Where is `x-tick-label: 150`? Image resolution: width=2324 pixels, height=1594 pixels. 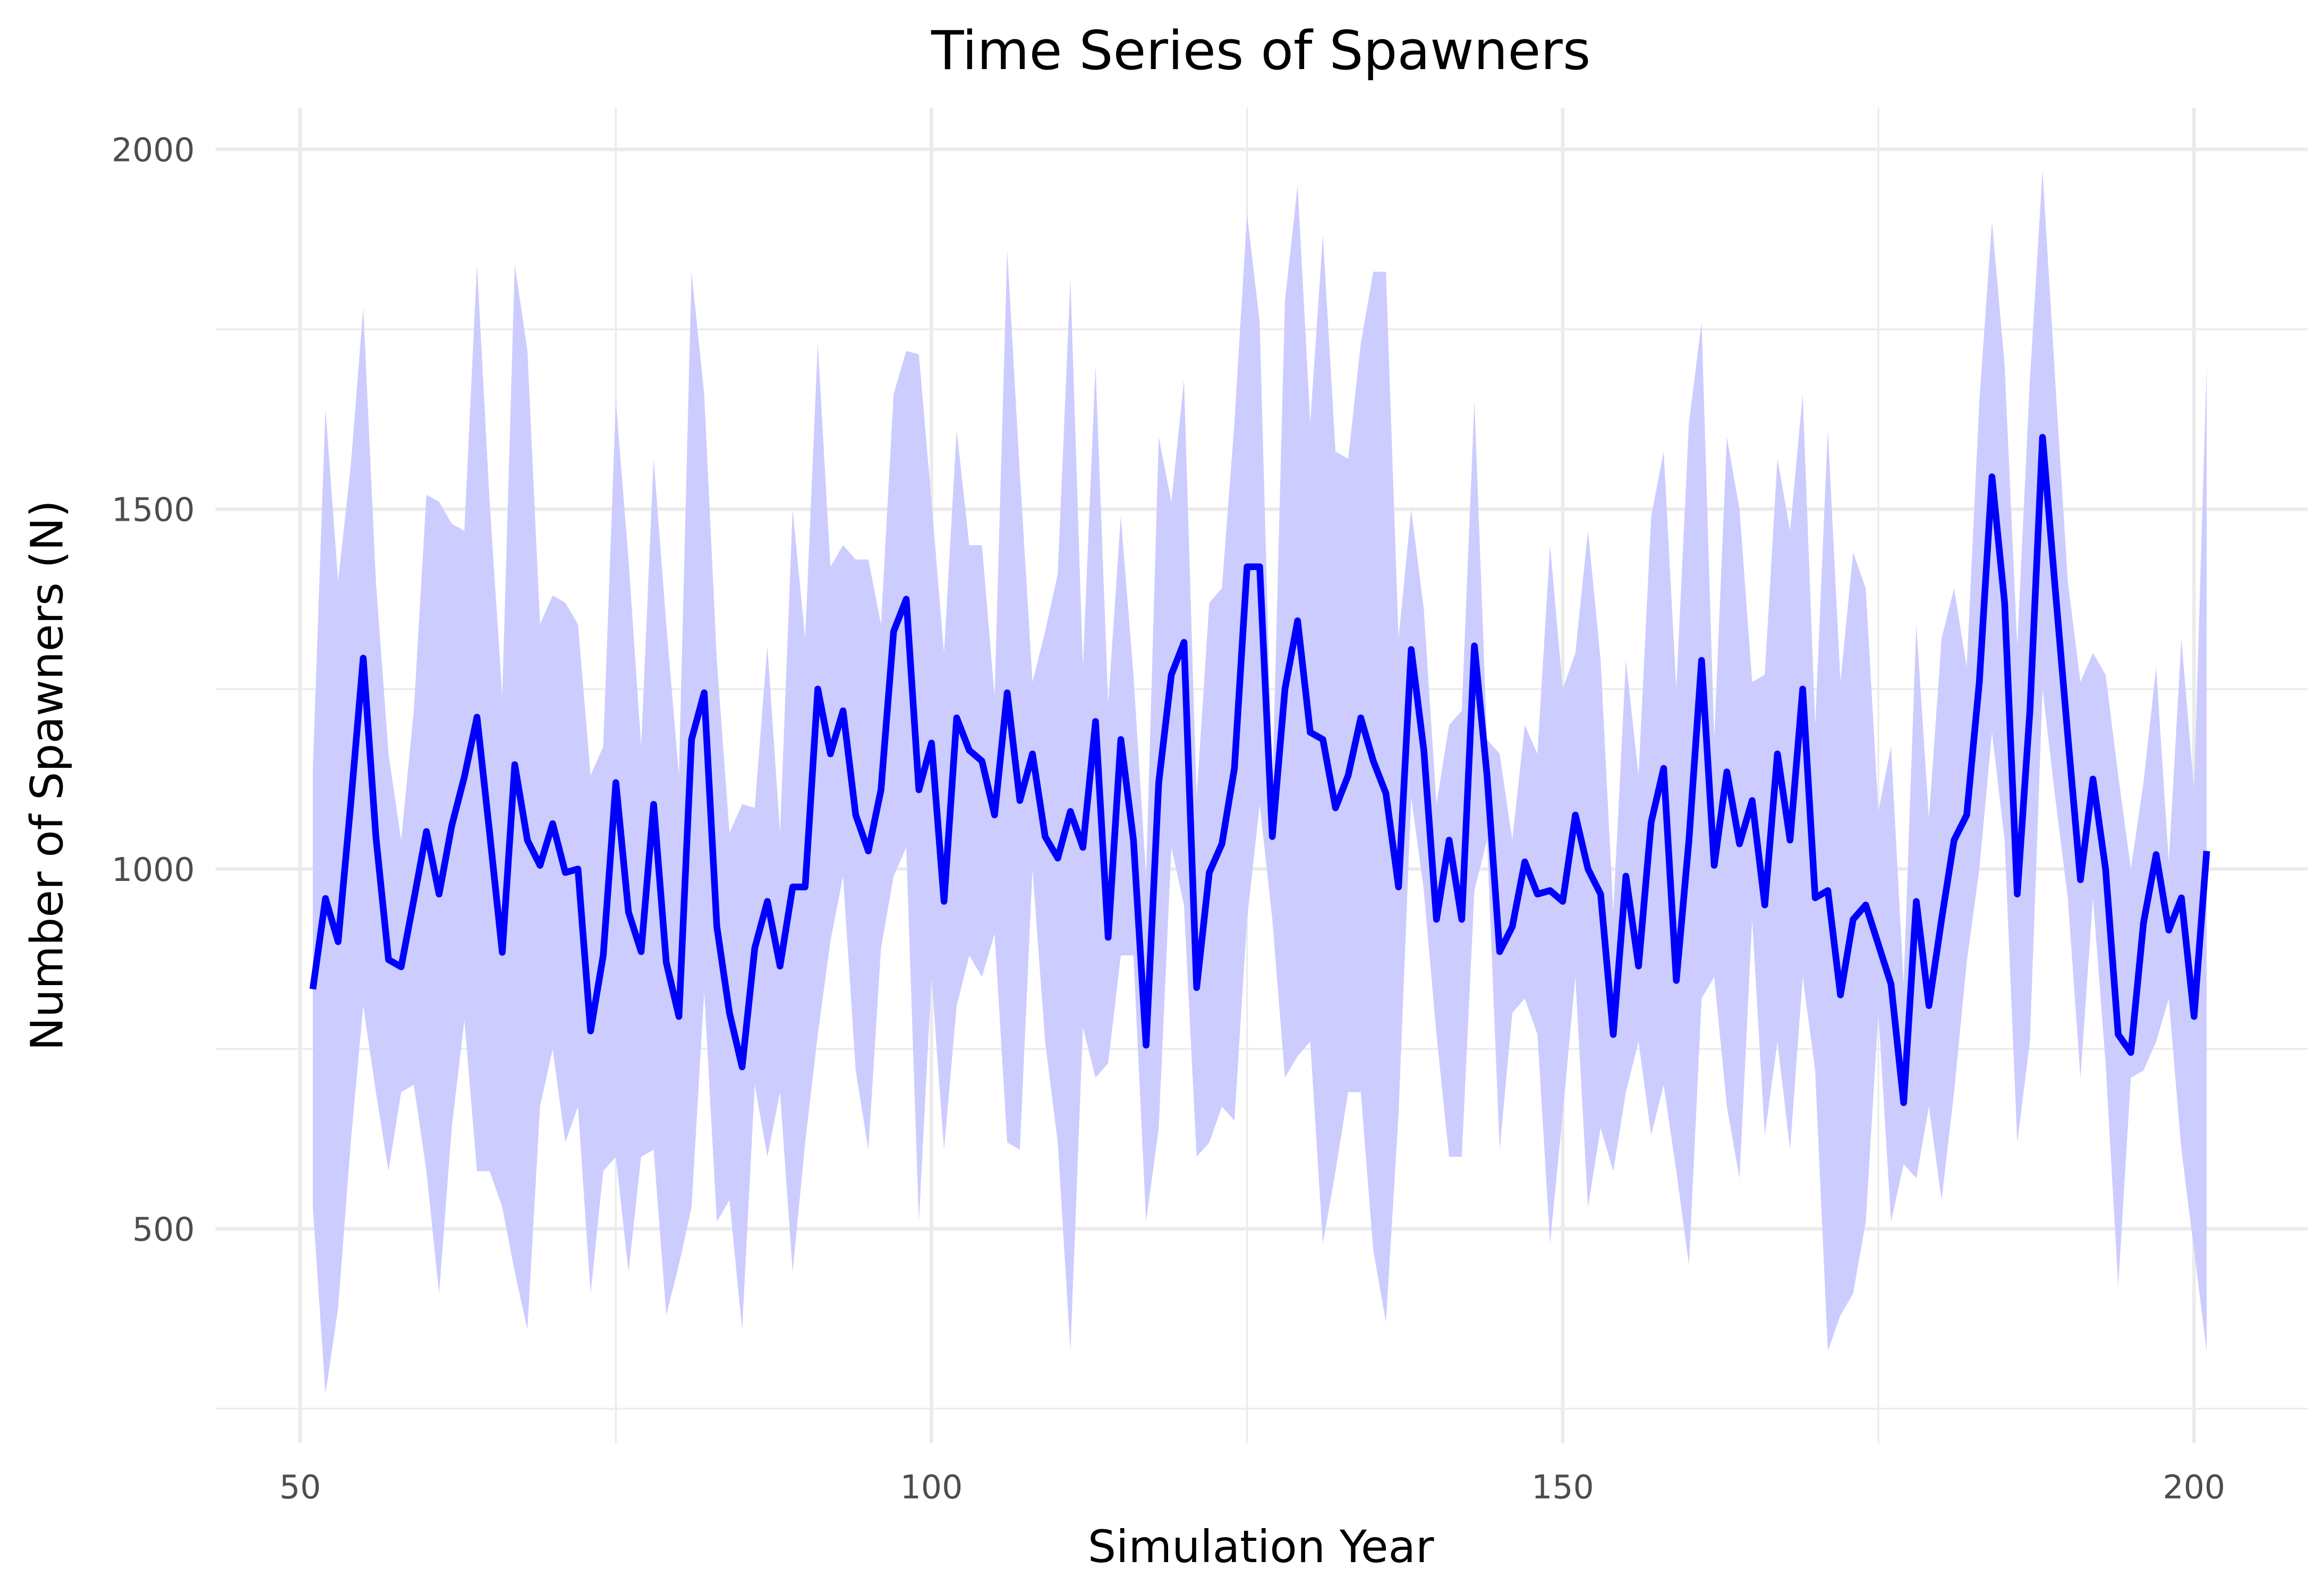
x-tick-label: 150 is located at coordinates (1563, 1487).